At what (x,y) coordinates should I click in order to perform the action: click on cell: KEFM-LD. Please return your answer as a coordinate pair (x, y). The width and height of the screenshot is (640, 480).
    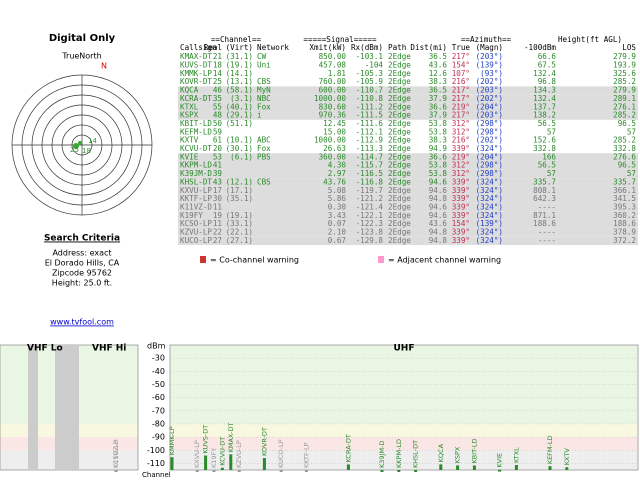
    Looking at the image, I should click on (196, 131).